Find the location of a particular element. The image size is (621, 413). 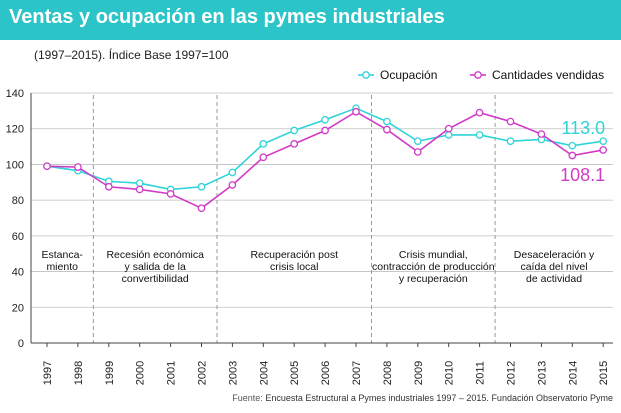

x-tick-label: 2004 is located at coordinates (264, 373).